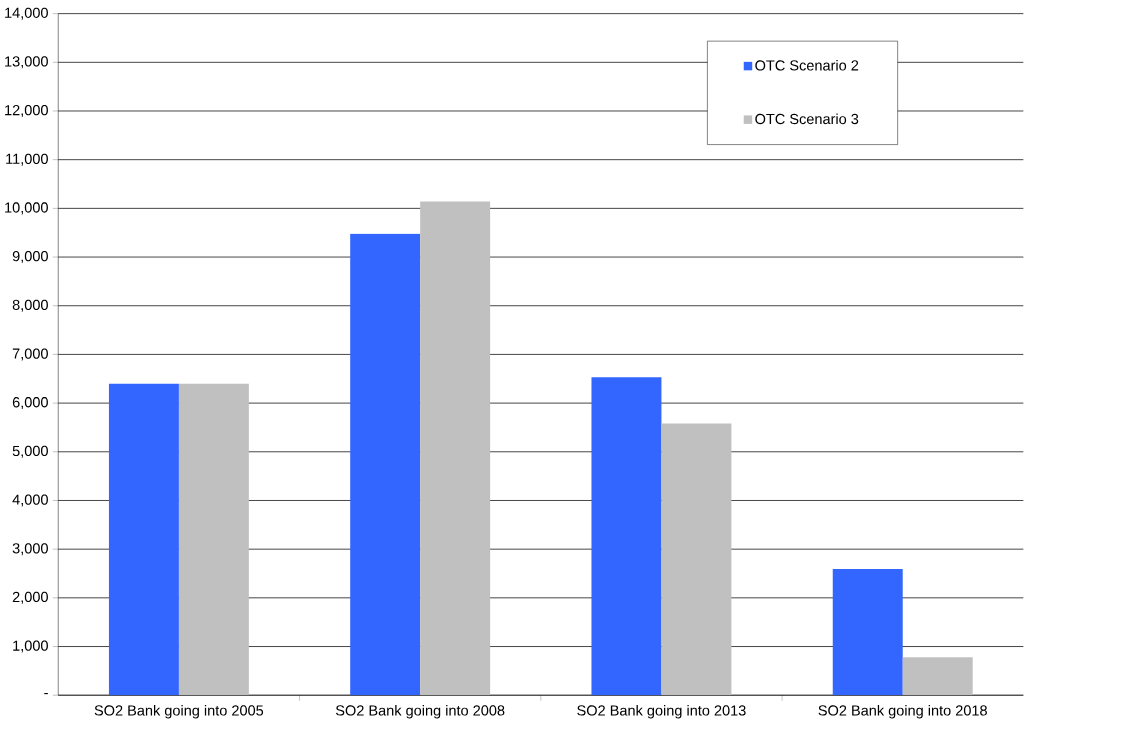 This screenshot has width=1144, height=731. What do you see at coordinates (30, 598) in the screenshot?
I see `y-tick-label: 2,000` at bounding box center [30, 598].